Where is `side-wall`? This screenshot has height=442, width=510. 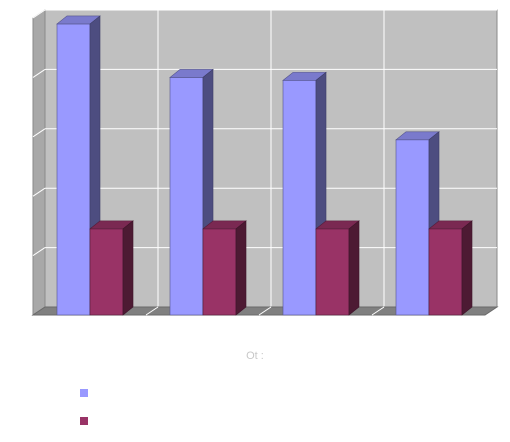 side-wall is located at coordinates (39, 162).